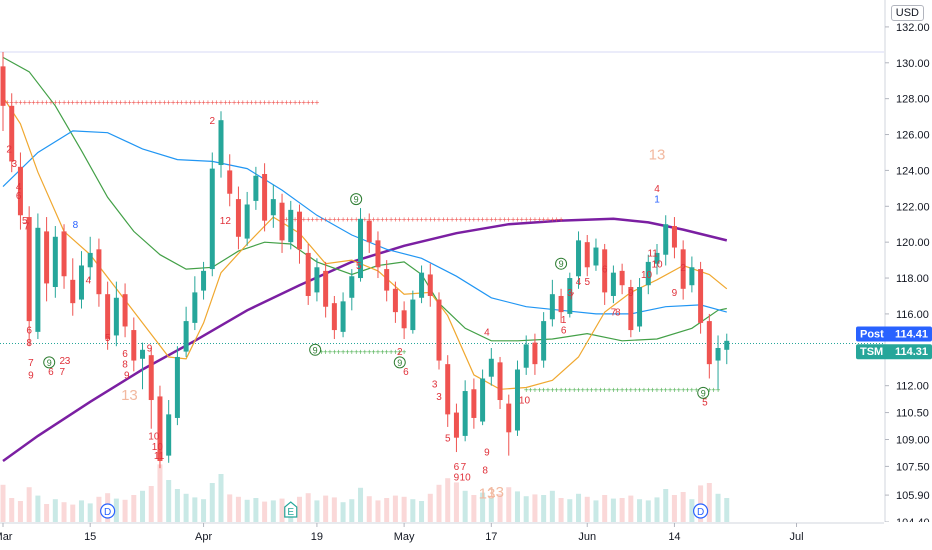 The width and height of the screenshot is (932, 550). What do you see at coordinates (631, 293) in the screenshot?
I see `td-count-label: 9` at bounding box center [631, 293].